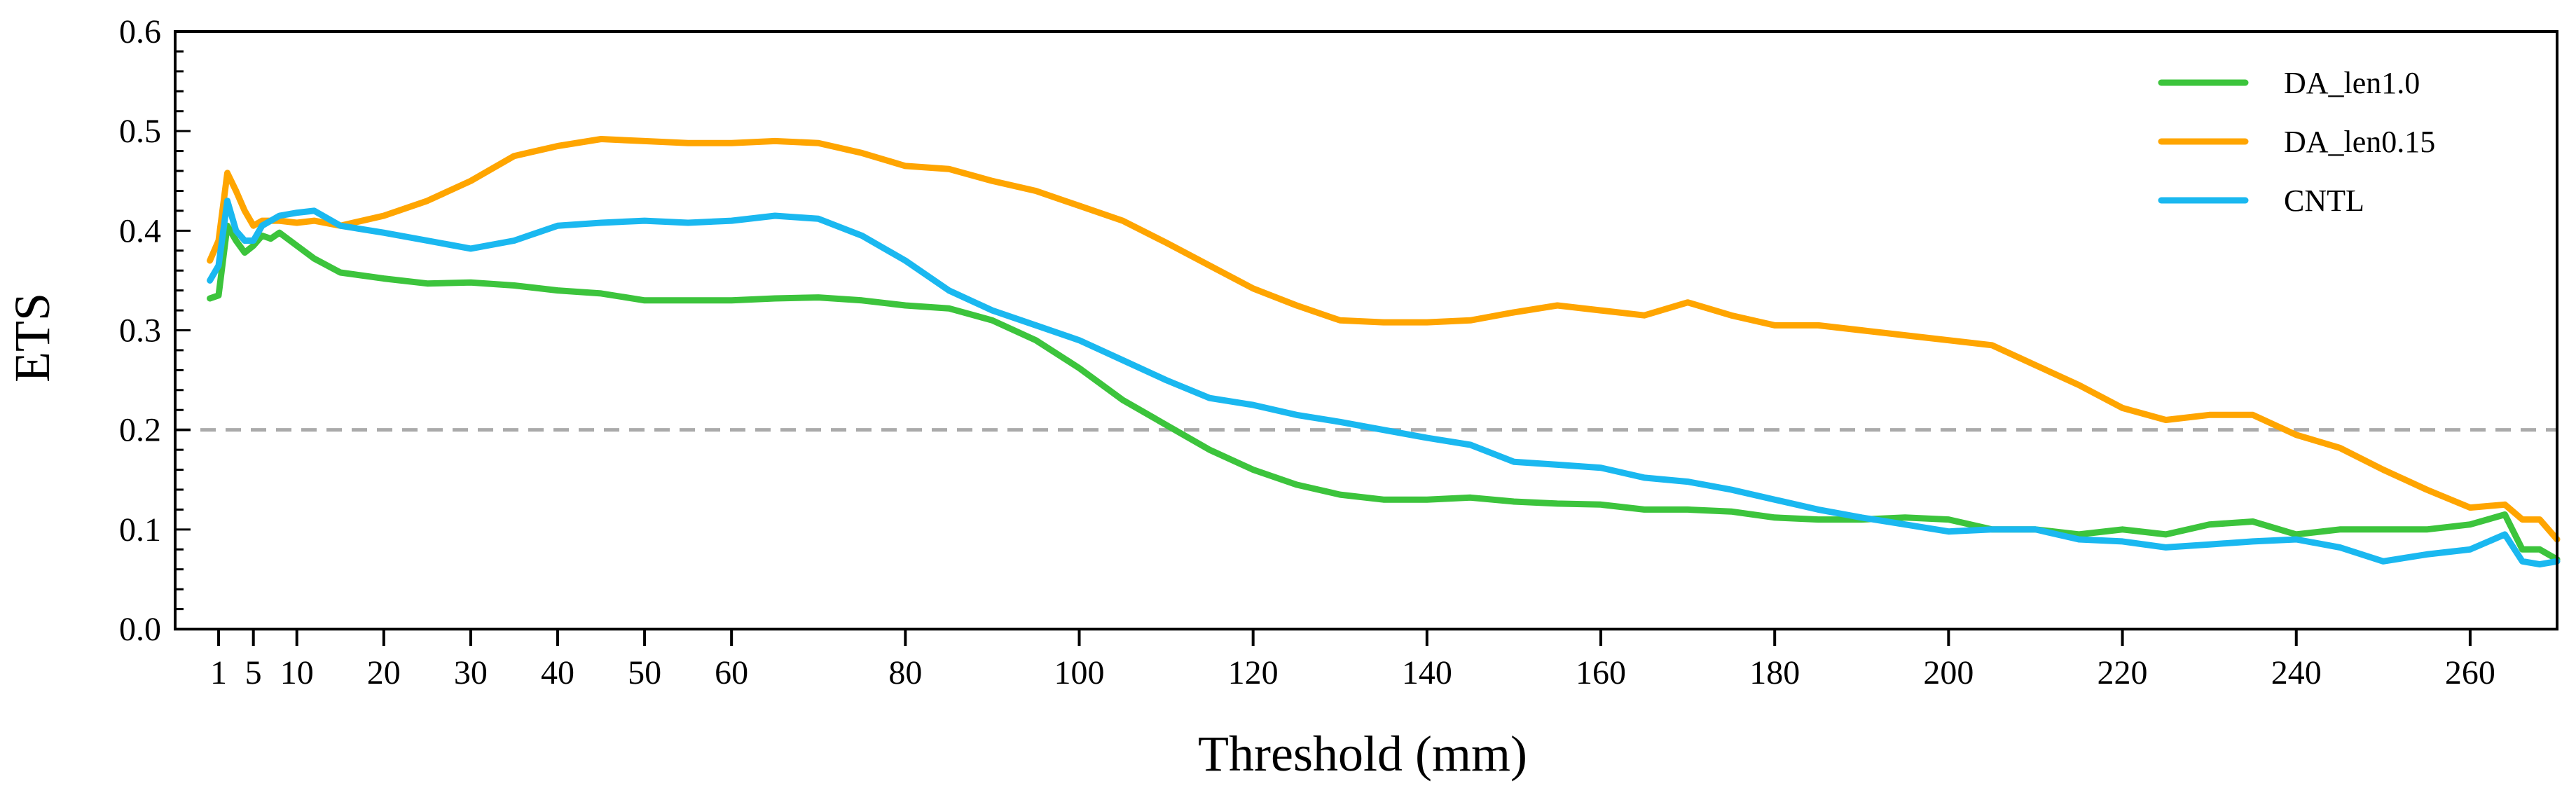  What do you see at coordinates (2352, 83) in the screenshot?
I see `legend-label: DA_len1.0` at bounding box center [2352, 83].